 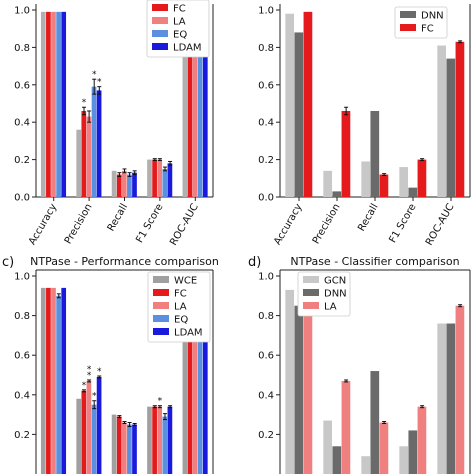 I want to click on y-tick-label: 1.0, so click(x=266, y=277).